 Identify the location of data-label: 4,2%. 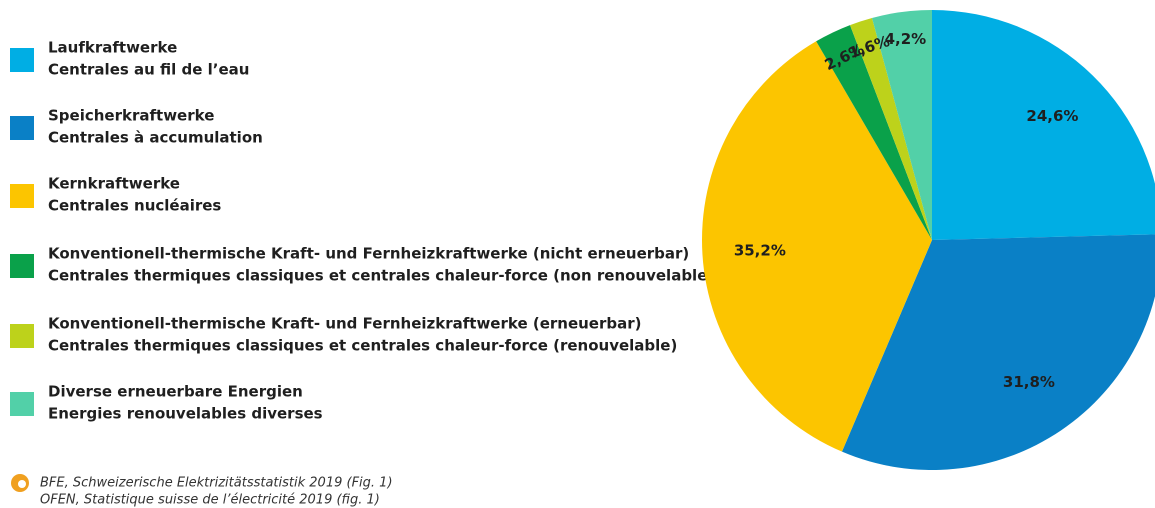
(906, 39).